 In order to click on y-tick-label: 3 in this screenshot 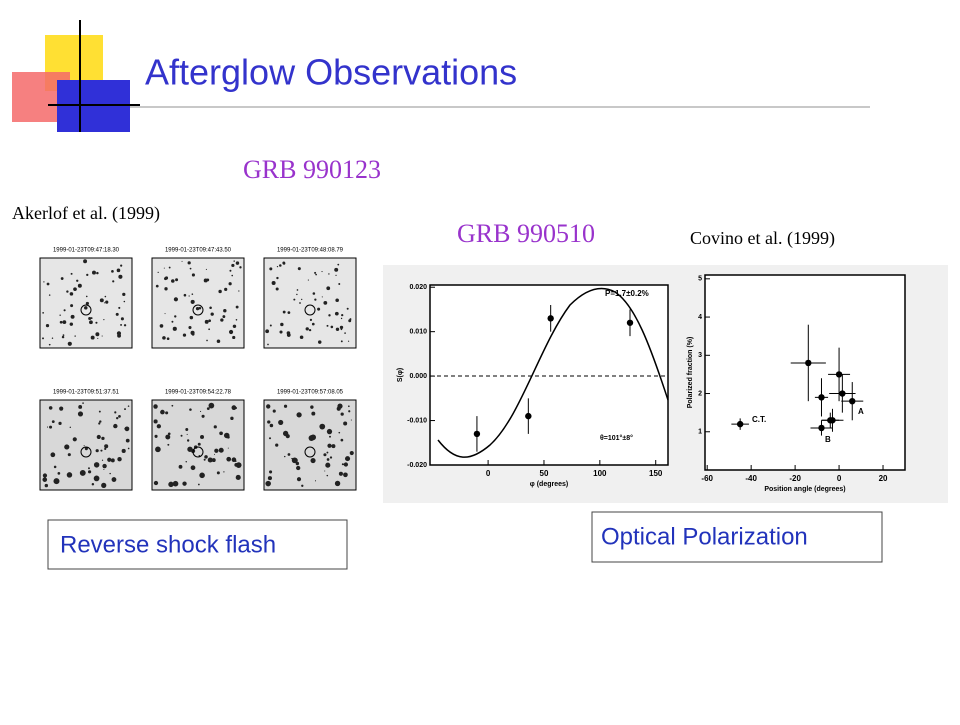, I will do `click(700, 355)`.